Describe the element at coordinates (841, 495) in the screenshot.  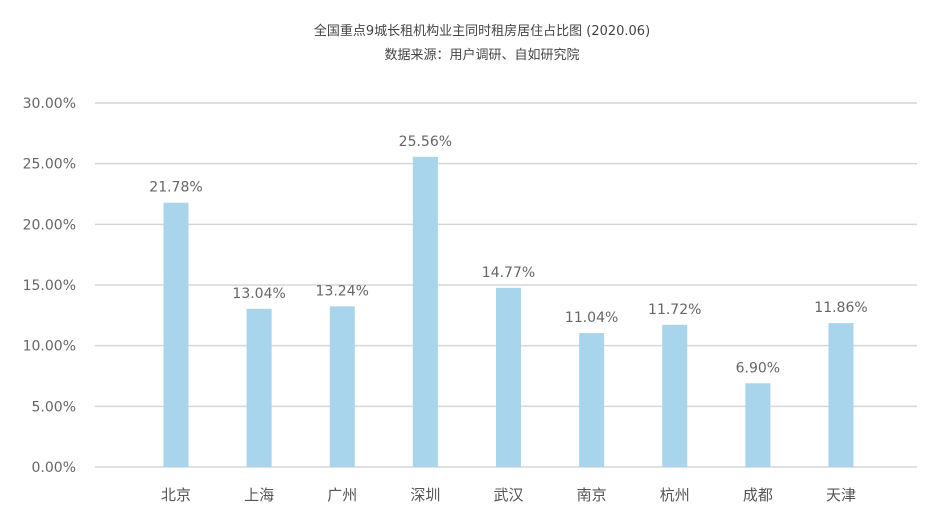
I see `x-tick-label: 天津` at that location.